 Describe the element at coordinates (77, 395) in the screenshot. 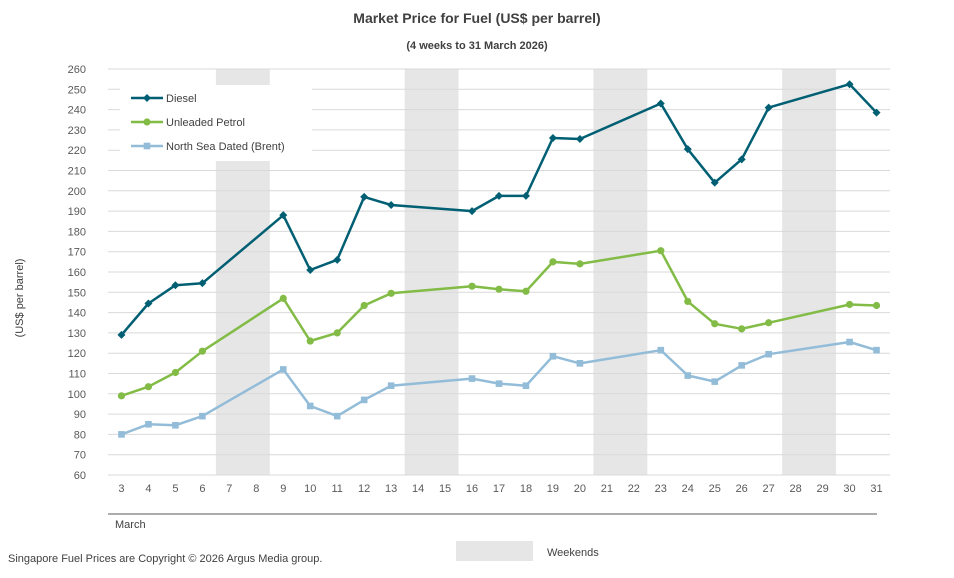

I see `y-tick-label: 100` at that location.